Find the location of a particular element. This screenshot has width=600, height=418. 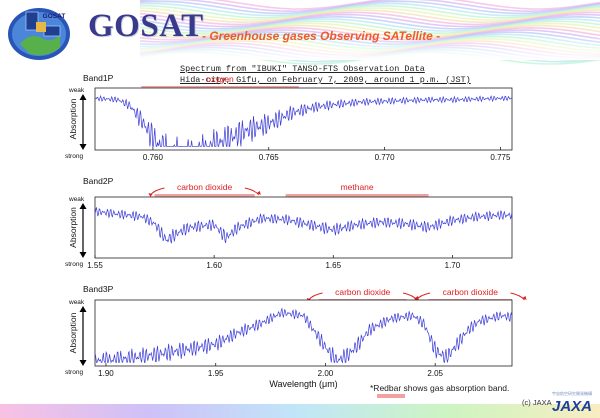

absorption-band-label: methane is located at coordinates (357, 187).